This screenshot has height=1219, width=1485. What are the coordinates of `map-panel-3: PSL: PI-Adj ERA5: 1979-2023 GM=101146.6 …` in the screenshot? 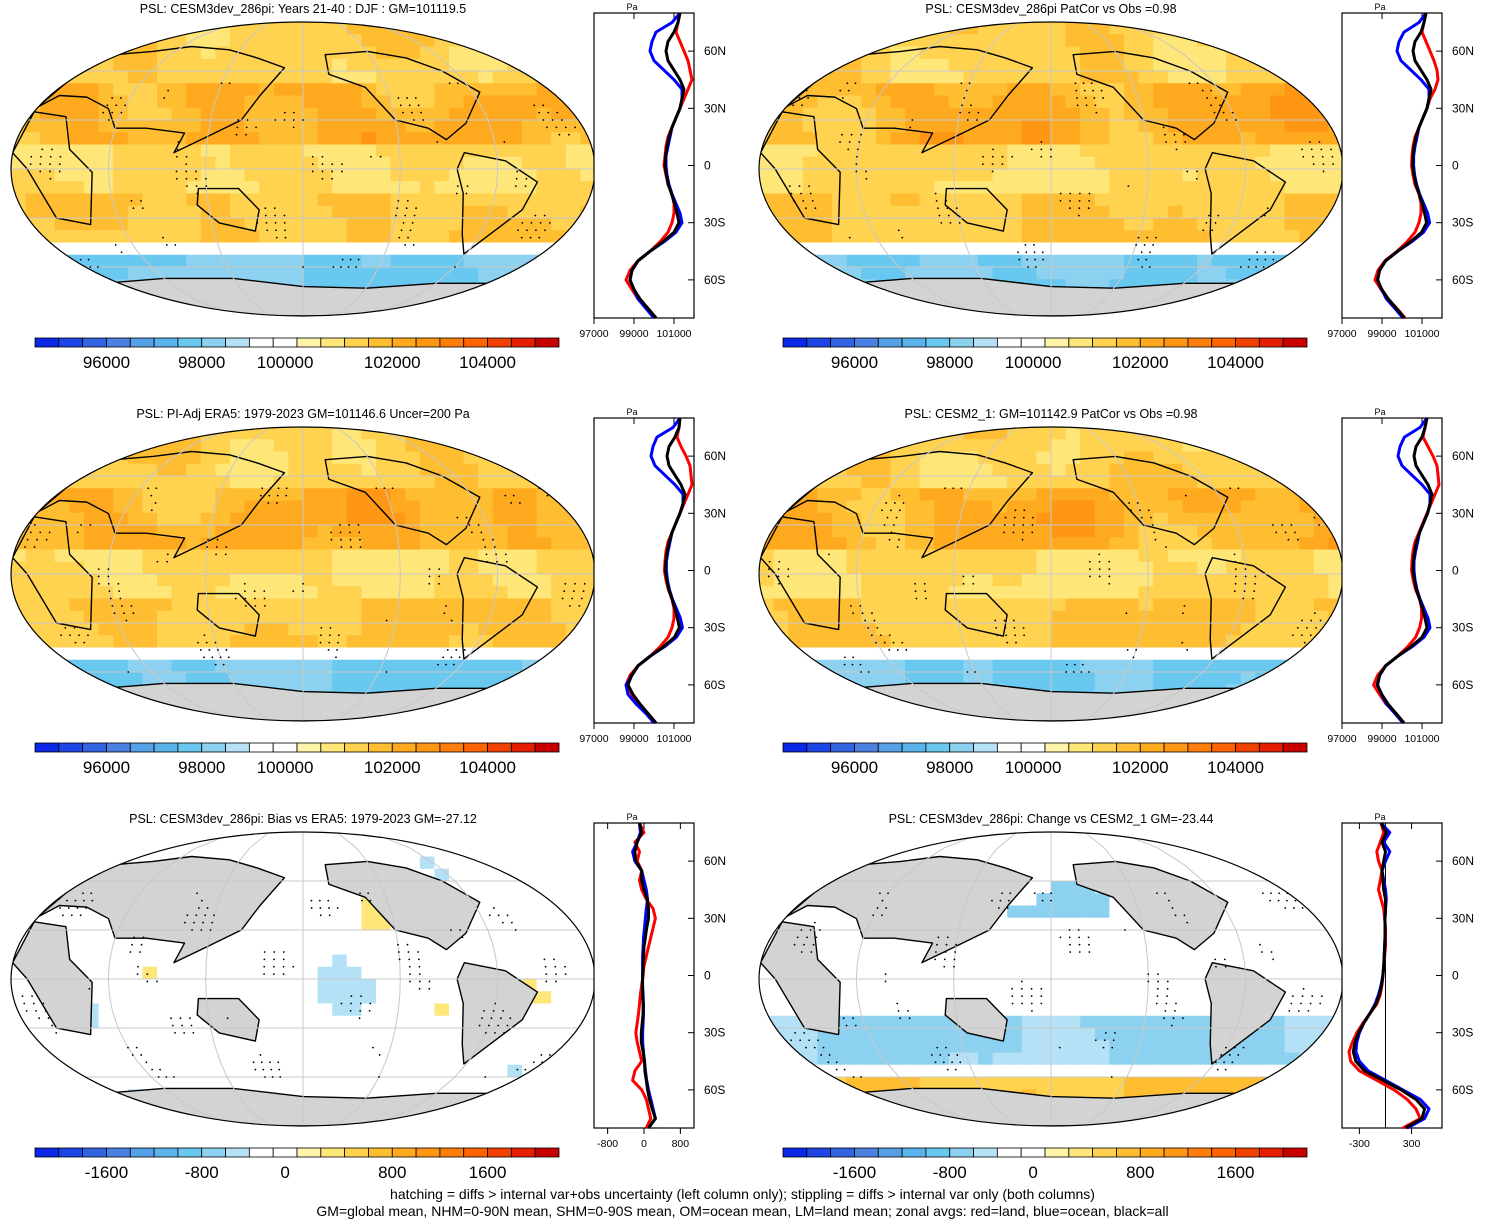 It's located at (303, 564).